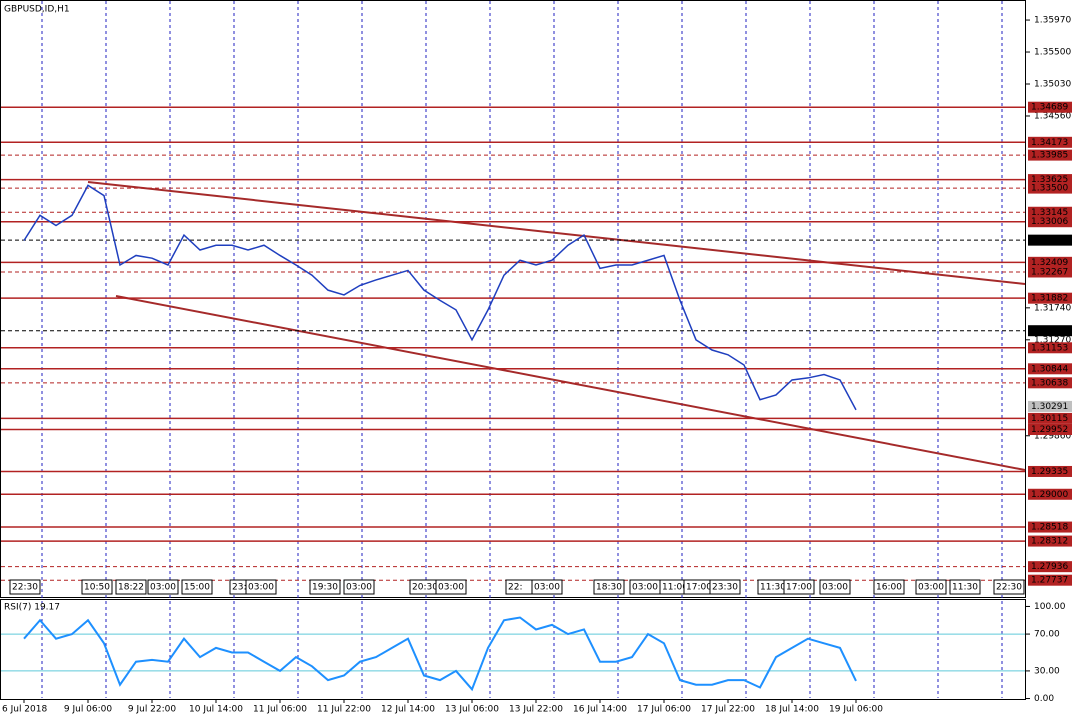  I want to click on y-tick-label: 1.35970, so click(1052, 21).